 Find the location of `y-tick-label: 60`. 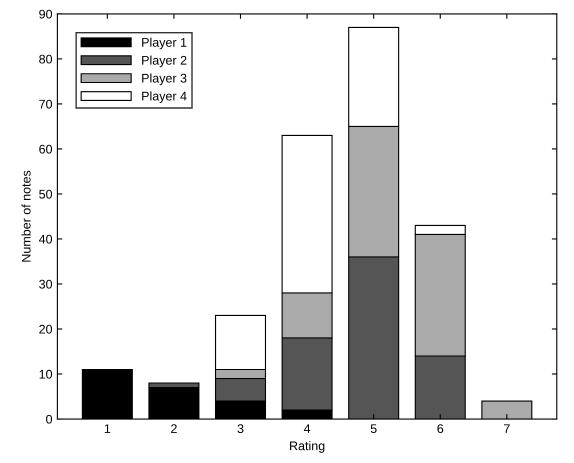

y-tick-label: 60 is located at coordinates (45, 149).